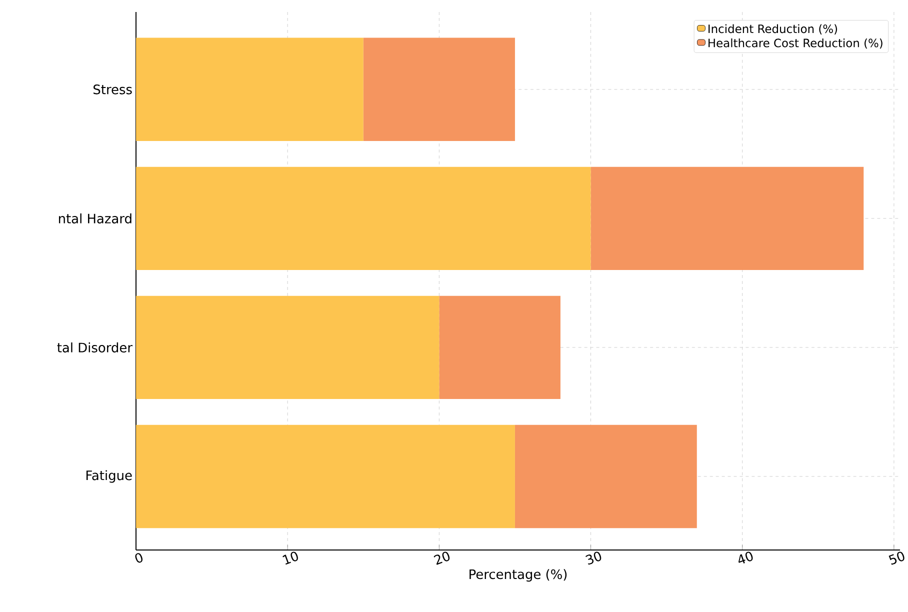  Describe the element at coordinates (109, 476) in the screenshot. I see `y-tick-label: Fatigue` at that location.